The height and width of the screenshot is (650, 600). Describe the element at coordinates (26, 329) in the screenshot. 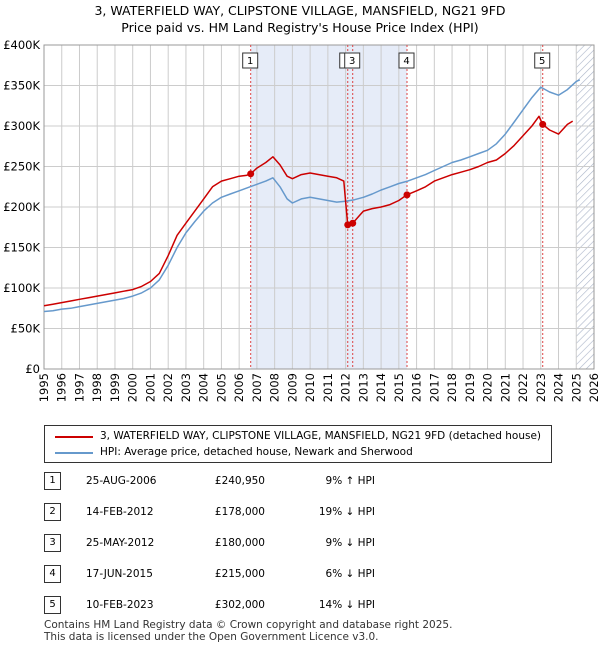

I see `y-tick-label: £50K` at that location.